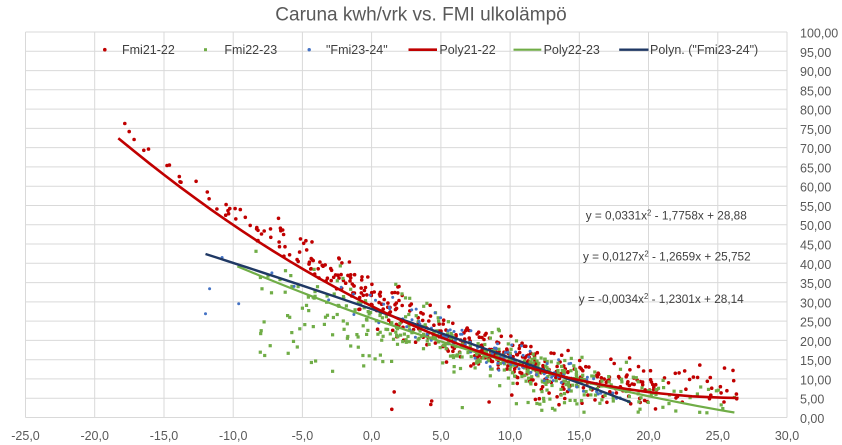  Describe the element at coordinates (815, 323) in the screenshot. I see `svg-text: 25,00` at that location.